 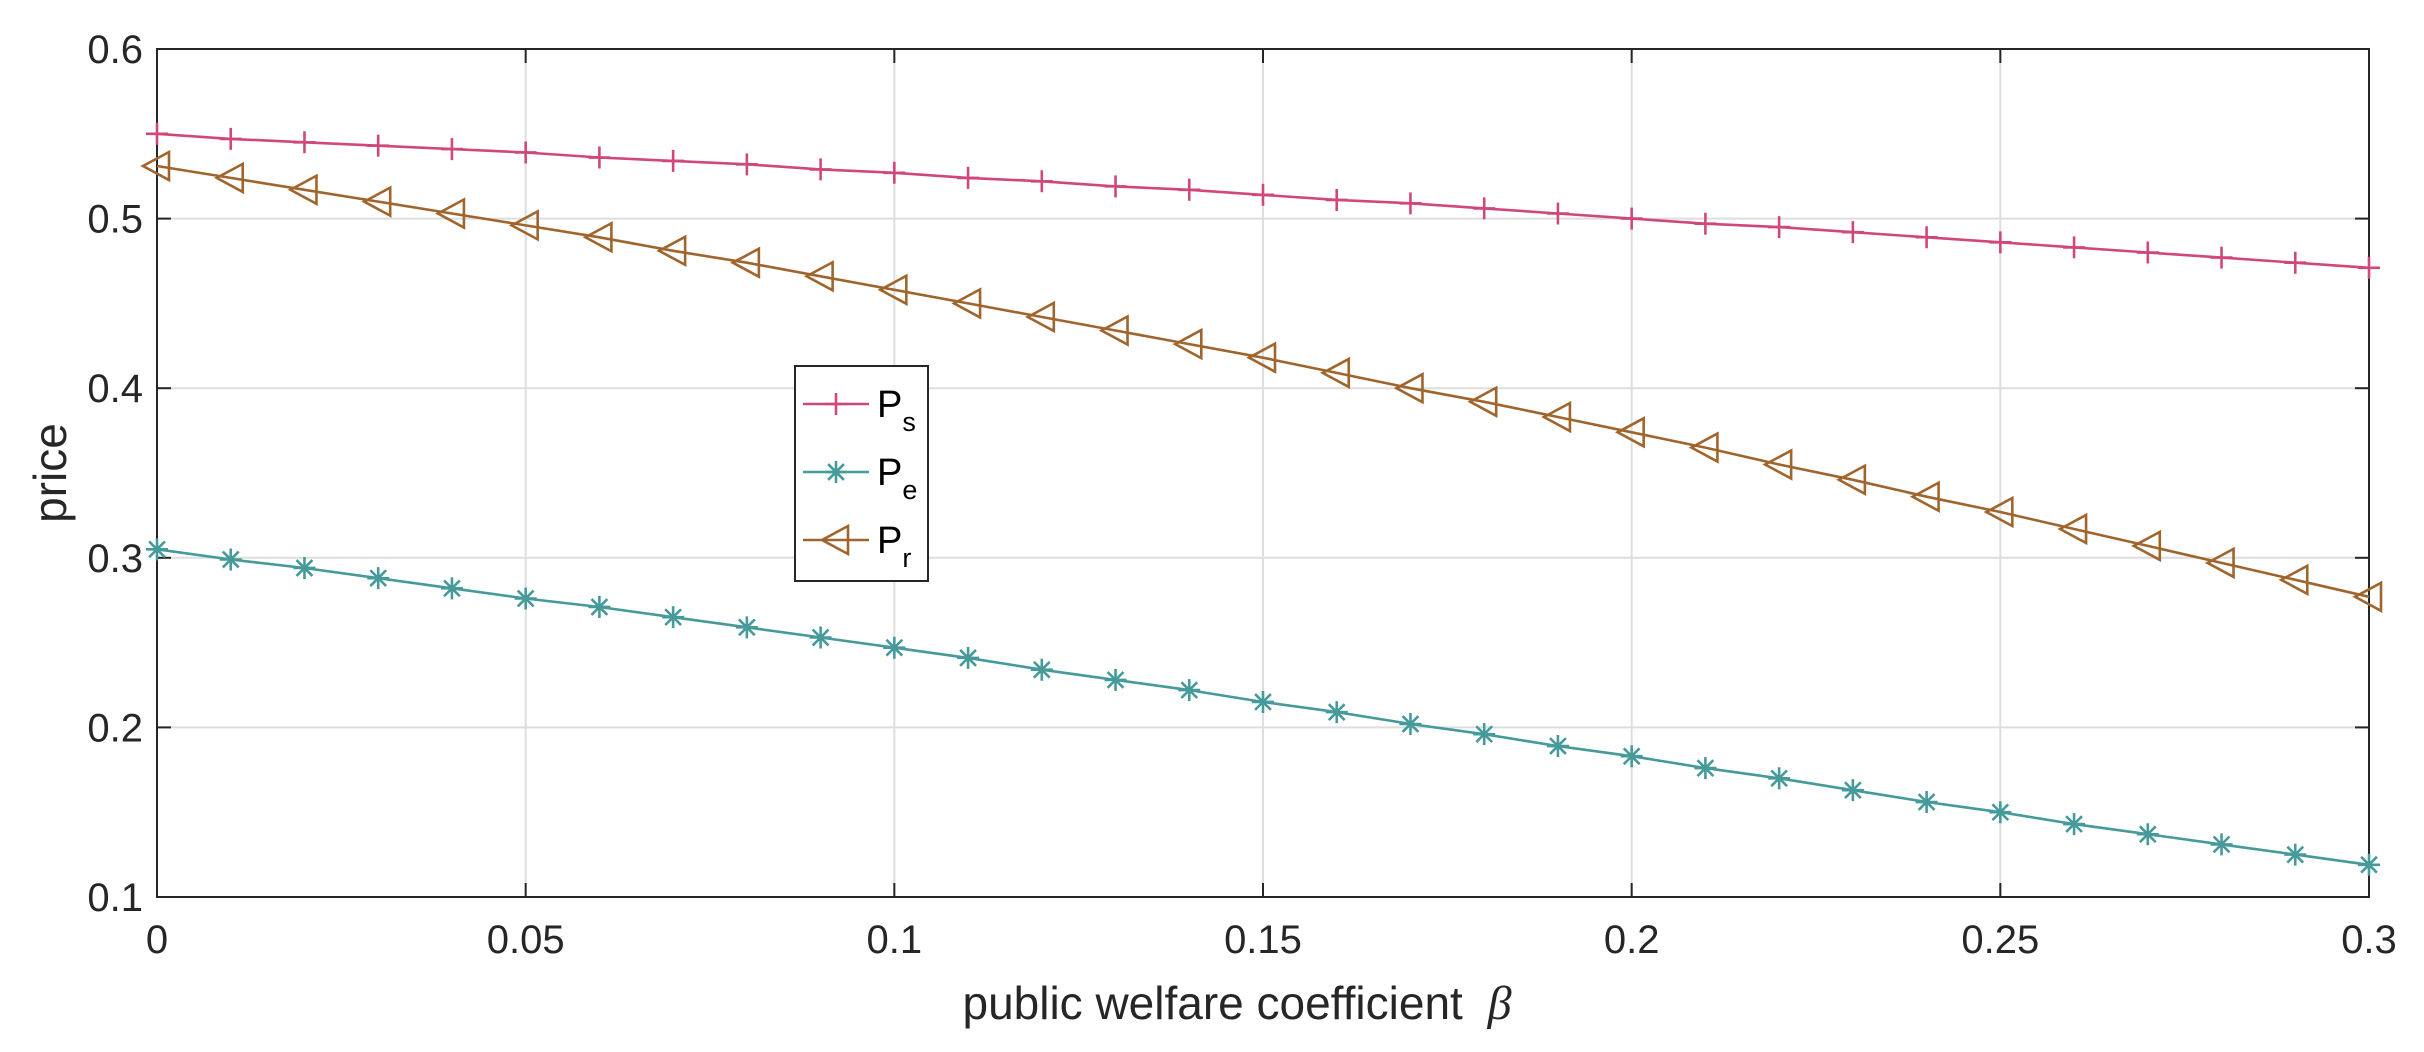 What do you see at coordinates (1236, 1003) in the screenshot?
I see `x-axis-title: public welfare coefficient β` at bounding box center [1236, 1003].